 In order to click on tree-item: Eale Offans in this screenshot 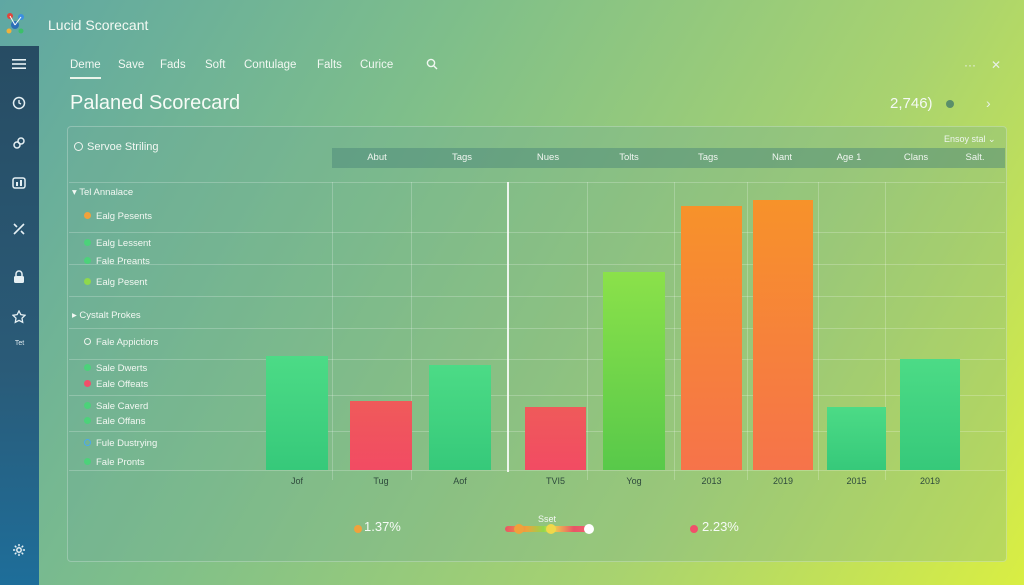, I will do `click(114, 421)`.